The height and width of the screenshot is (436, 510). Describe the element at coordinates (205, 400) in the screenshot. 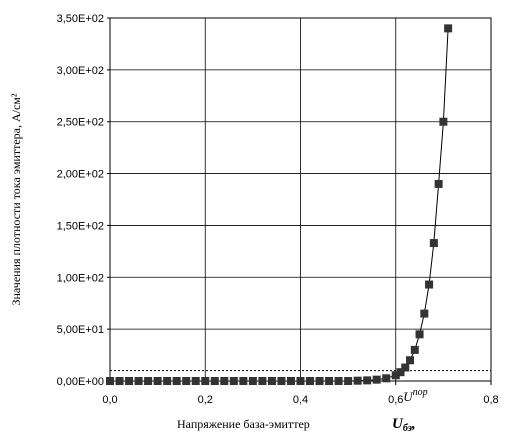

I see `x-tick-label: 0,2` at that location.